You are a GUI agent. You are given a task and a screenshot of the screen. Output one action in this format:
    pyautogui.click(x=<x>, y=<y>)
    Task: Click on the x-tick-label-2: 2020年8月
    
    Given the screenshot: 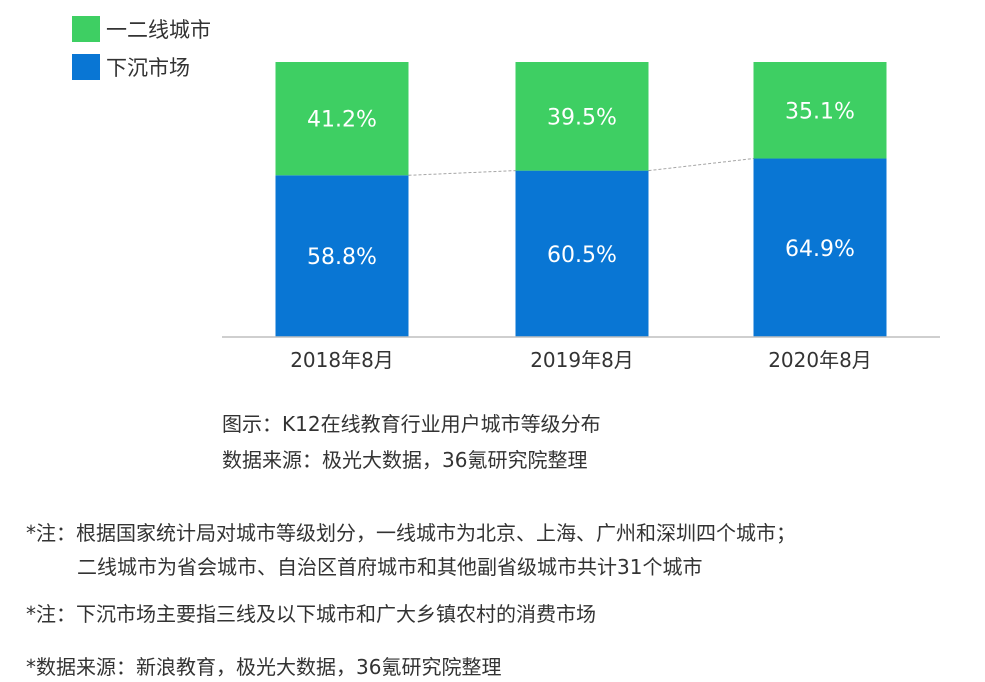 What is the action you would take?
    pyautogui.click(x=820, y=360)
    